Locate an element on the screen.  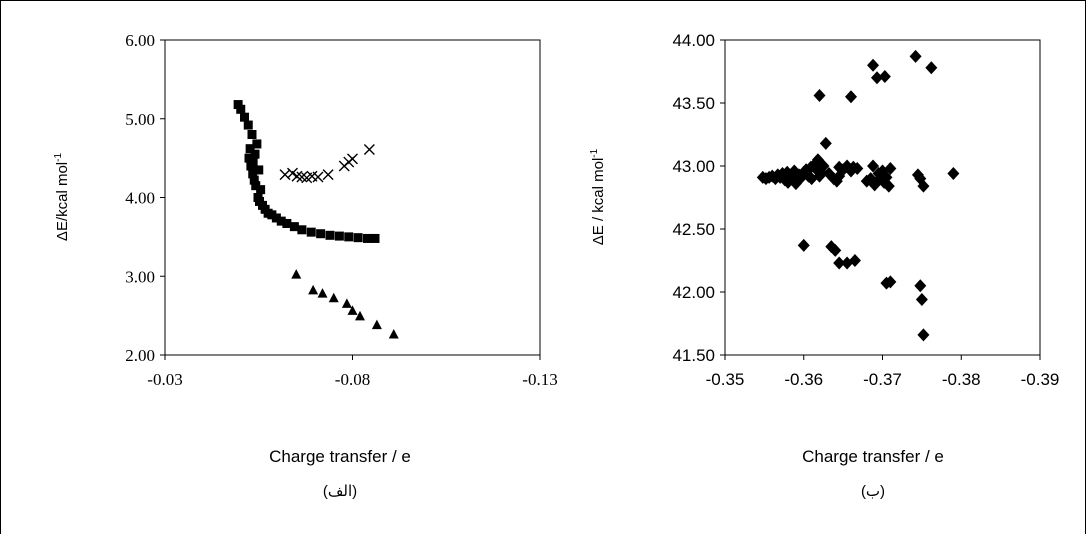
caption-left: (الف) is located at coordinates (340, 491).